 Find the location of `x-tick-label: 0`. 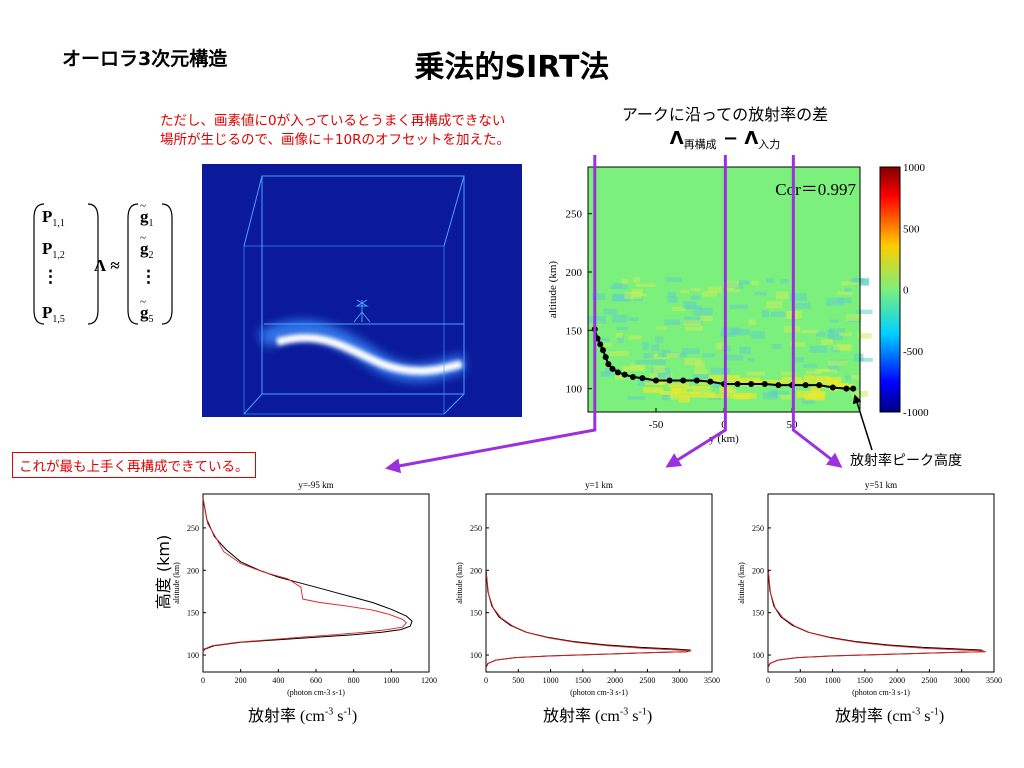

x-tick-label: 0 is located at coordinates (486, 680).